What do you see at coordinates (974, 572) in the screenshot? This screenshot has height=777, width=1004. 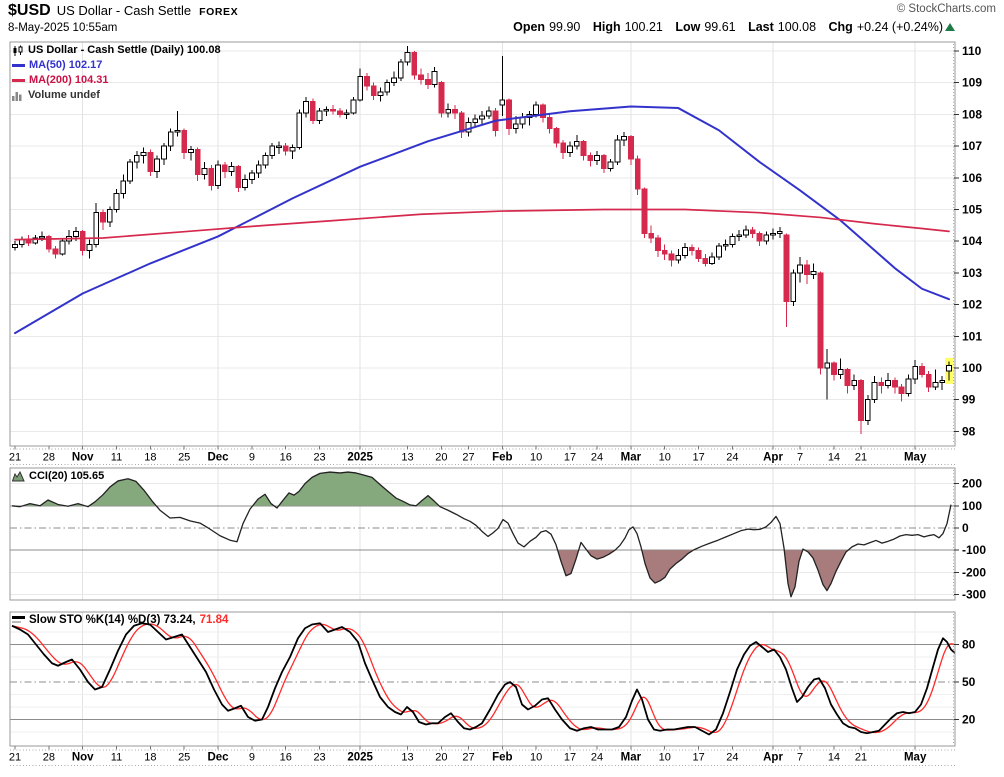 I see `y-axis-label: -200` at bounding box center [974, 572].